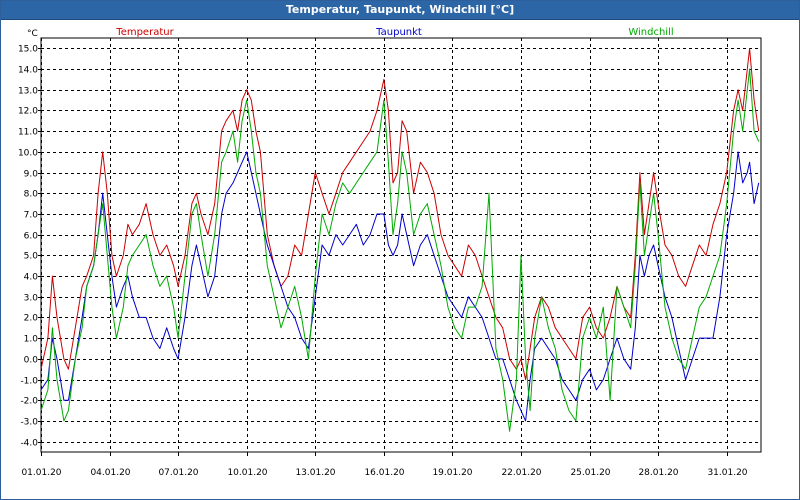 Image resolution: width=800 pixels, height=500 pixels. What do you see at coordinates (31, 319) in the screenshot?
I see `y-tick-label: 2.0` at bounding box center [31, 319].